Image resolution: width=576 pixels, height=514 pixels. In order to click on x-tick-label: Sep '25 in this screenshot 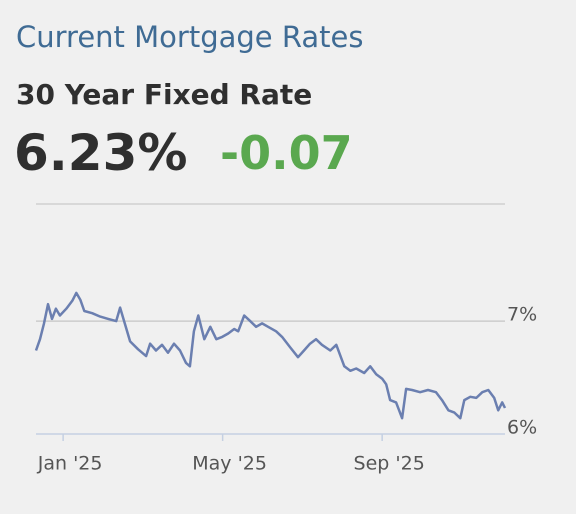, I will do `click(389, 464)`.